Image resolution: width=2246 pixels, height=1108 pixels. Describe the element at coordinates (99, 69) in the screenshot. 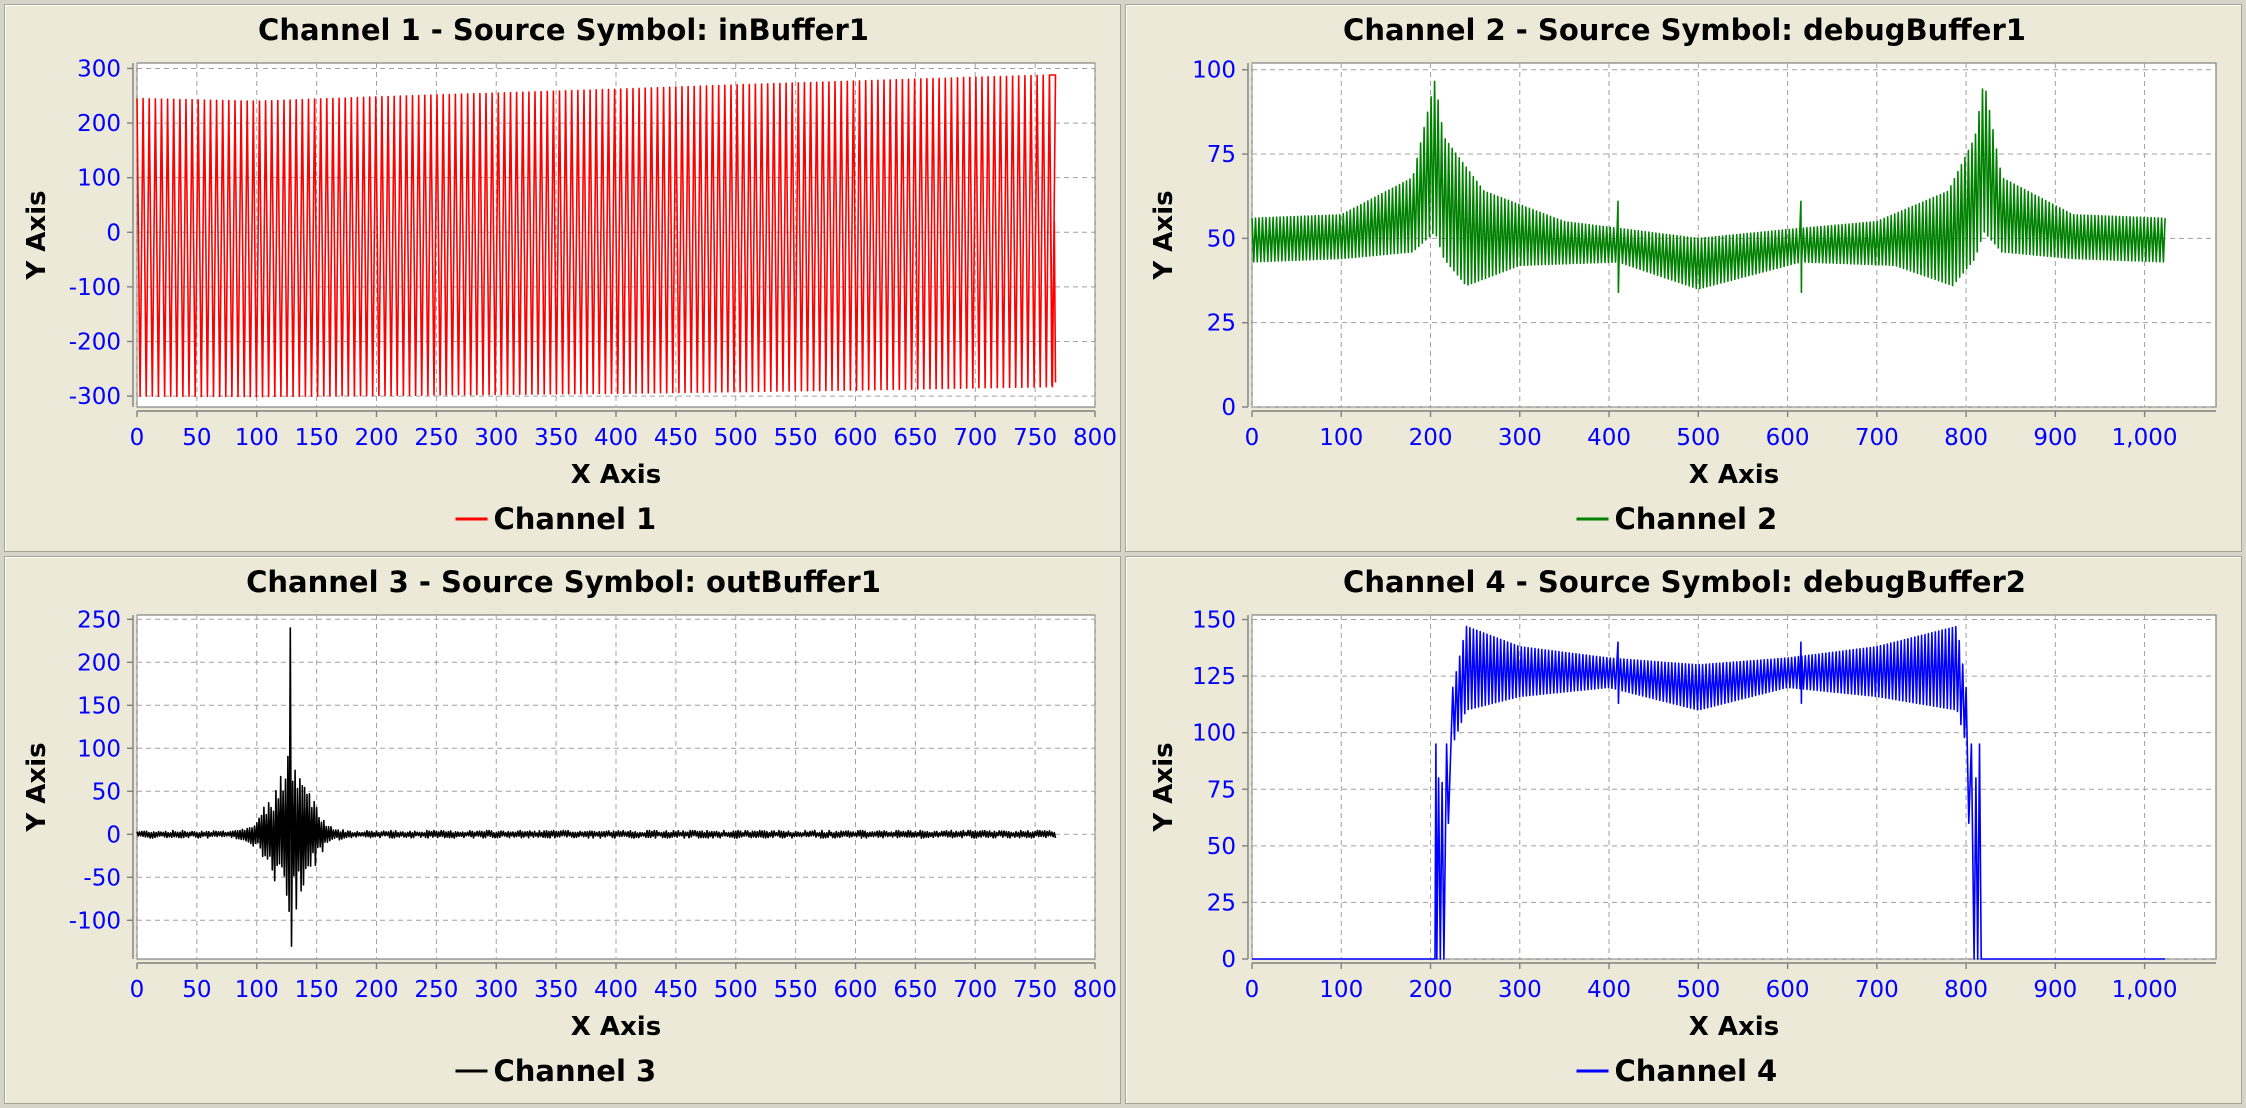

I see `y-tick-label: 300` at that location.